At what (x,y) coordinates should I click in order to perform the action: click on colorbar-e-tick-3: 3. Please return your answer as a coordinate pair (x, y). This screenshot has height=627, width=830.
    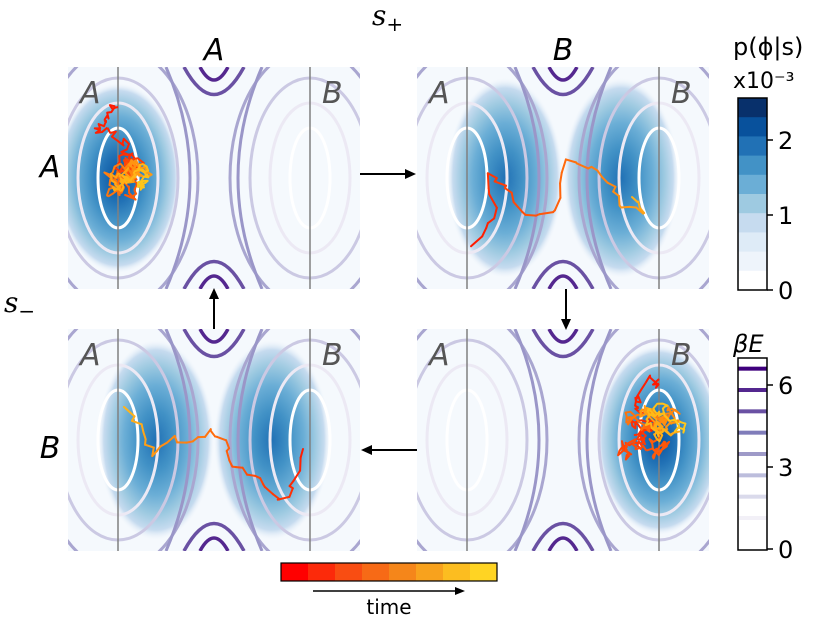
    Looking at the image, I should click on (785, 468).